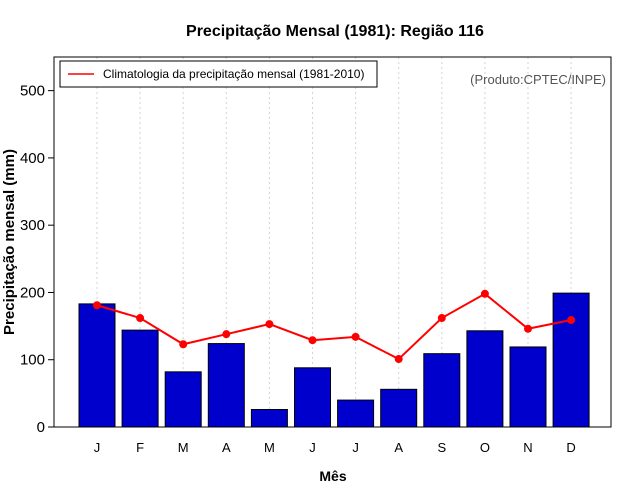 The height and width of the screenshot is (500, 640). I want to click on x-tick-label: F, so click(140, 447).